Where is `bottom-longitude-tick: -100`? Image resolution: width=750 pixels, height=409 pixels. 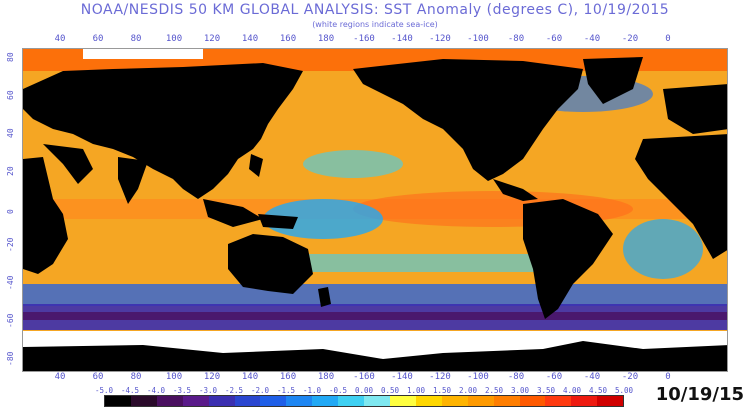
bottom-longitude-tick: -100 is located at coordinates (478, 377).